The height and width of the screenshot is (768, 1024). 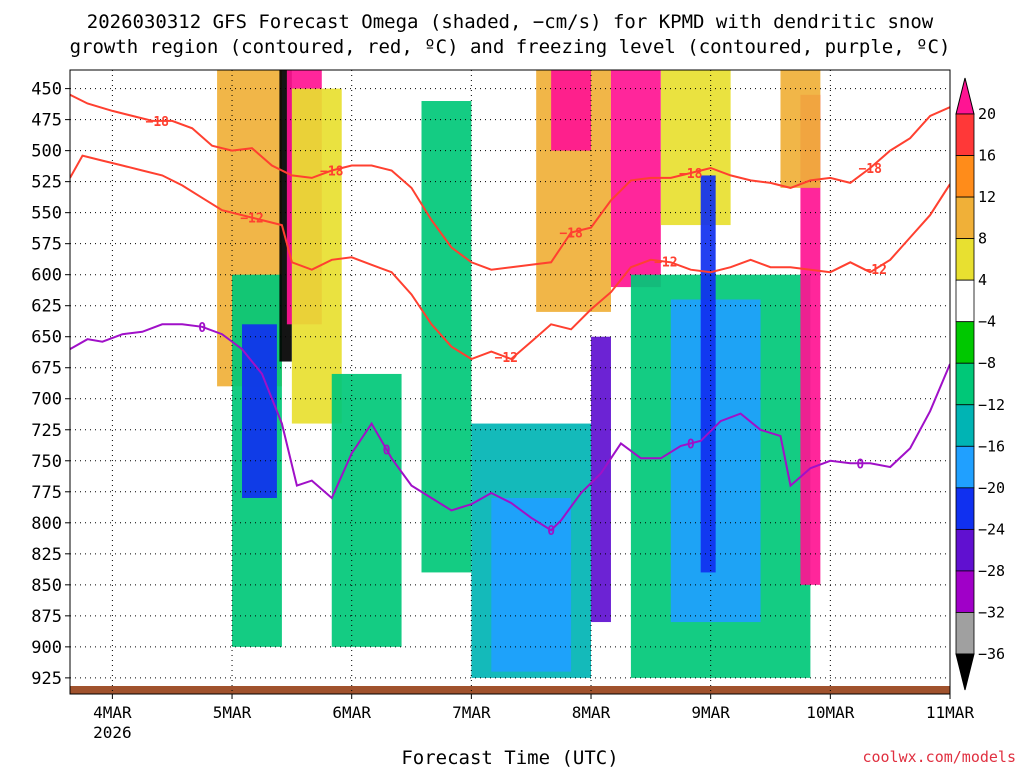 I want to click on colorbar-arrow-bottom, so click(x=965, y=672).